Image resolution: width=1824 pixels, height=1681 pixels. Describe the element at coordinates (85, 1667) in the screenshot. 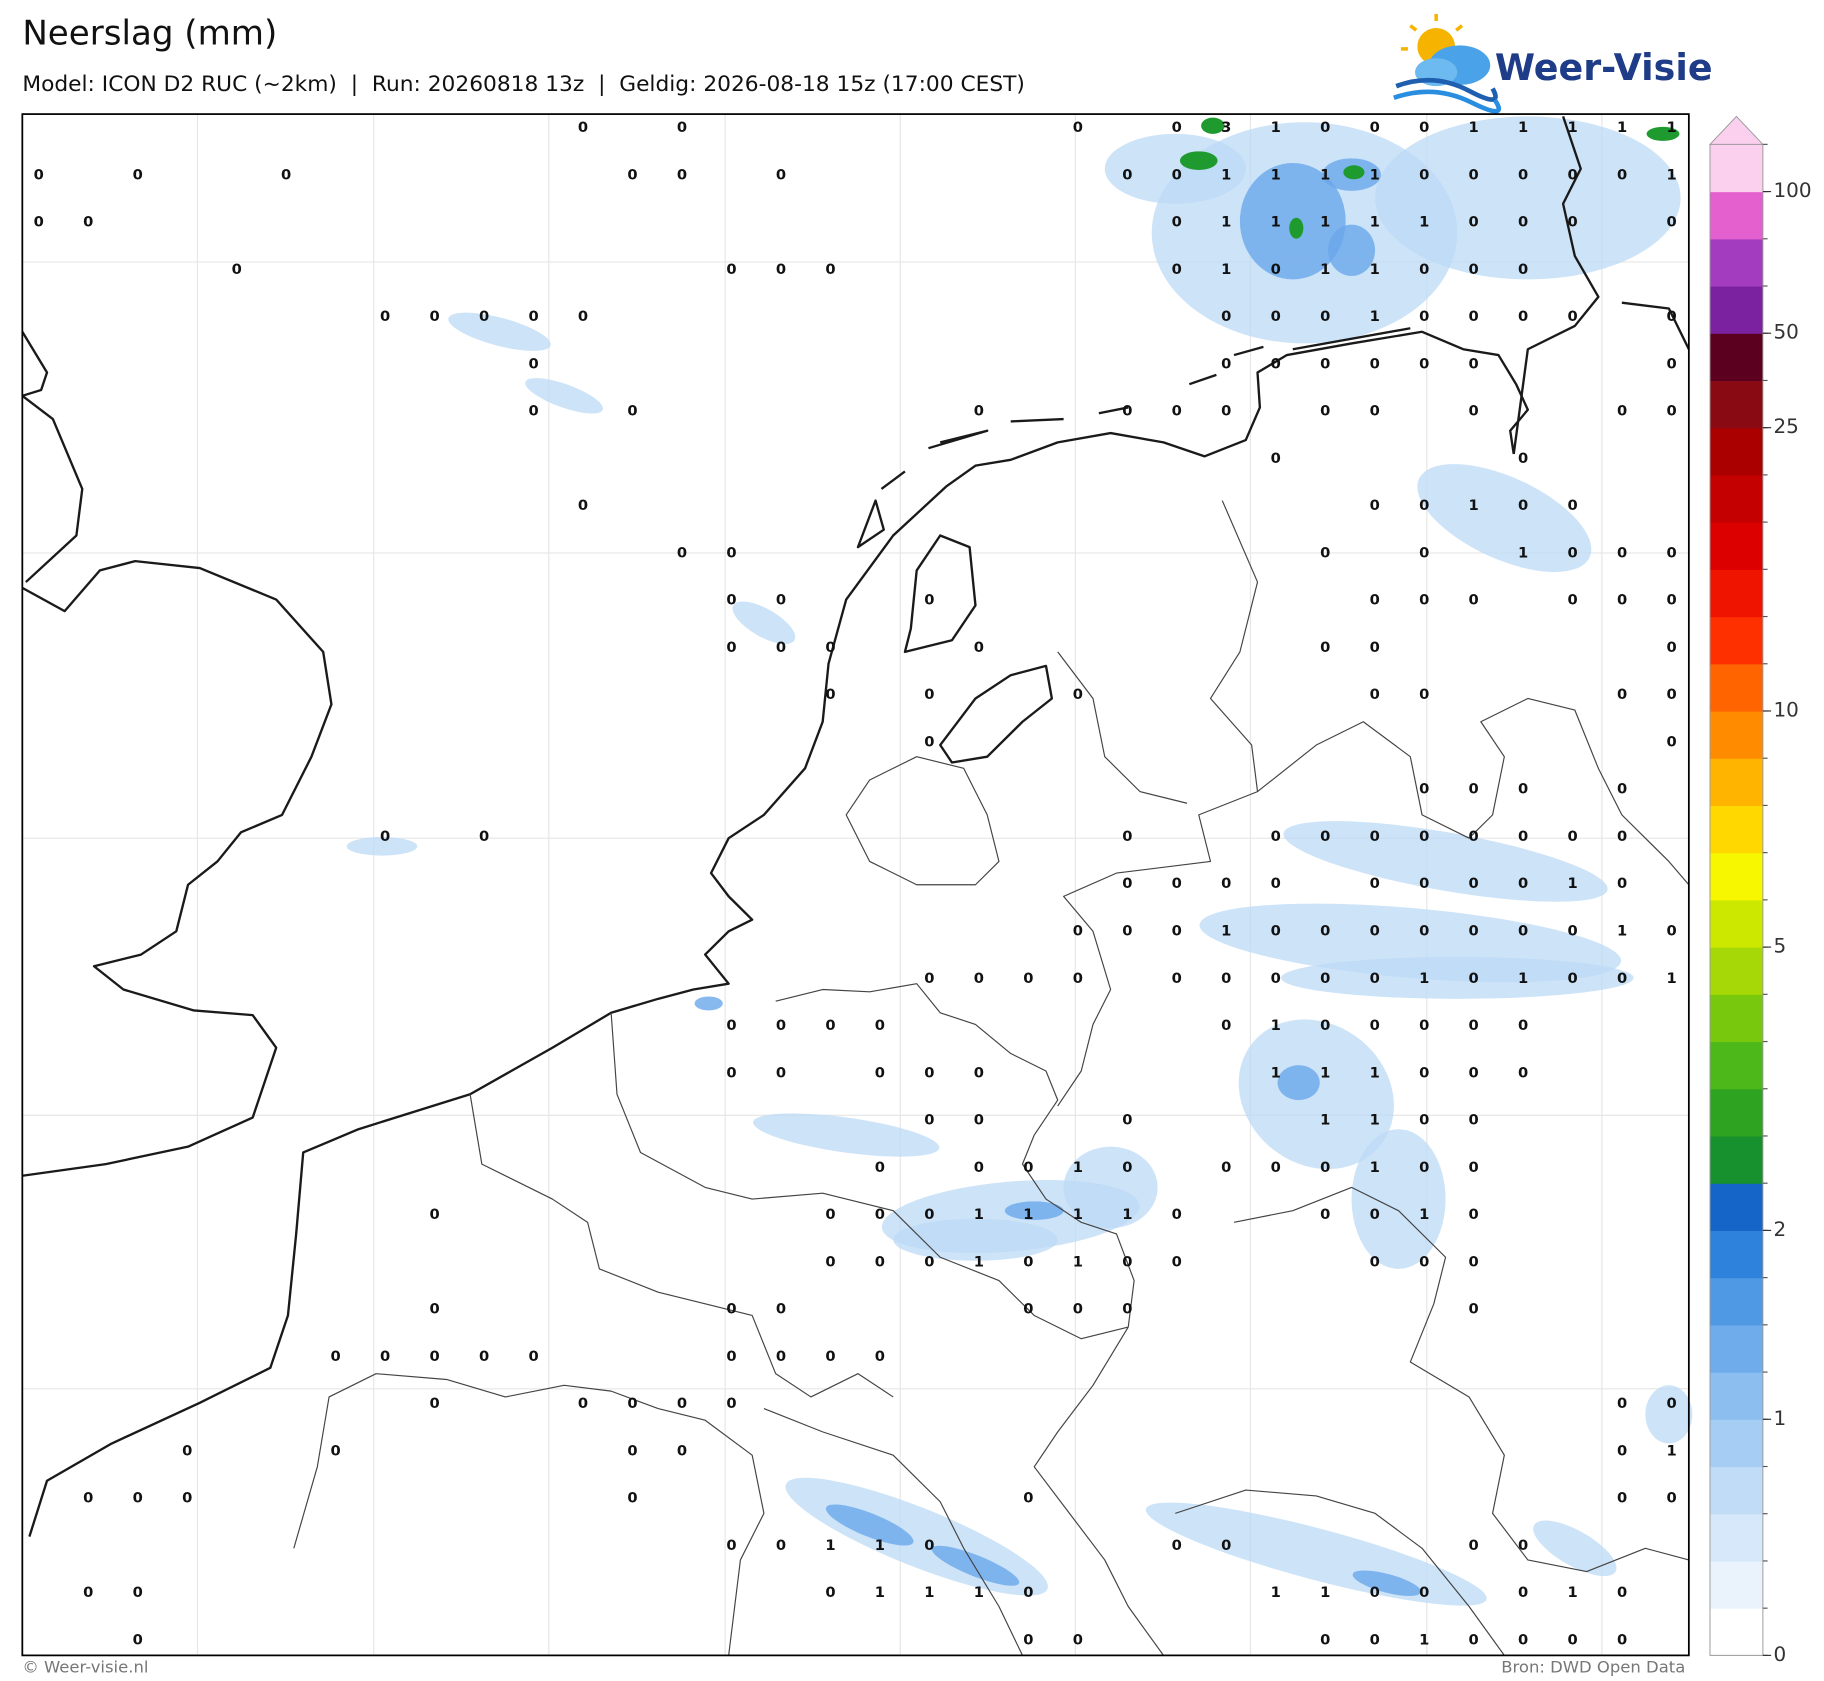

I see `copyright: © Weer-visie.nl` at that location.